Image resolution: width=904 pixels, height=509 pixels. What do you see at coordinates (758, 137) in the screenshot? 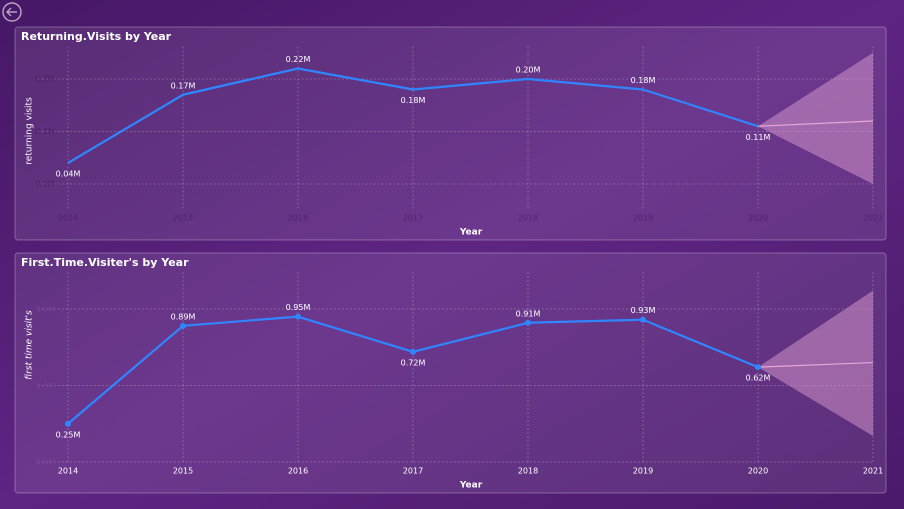
I see `data-label: 0.11M` at bounding box center [758, 137].